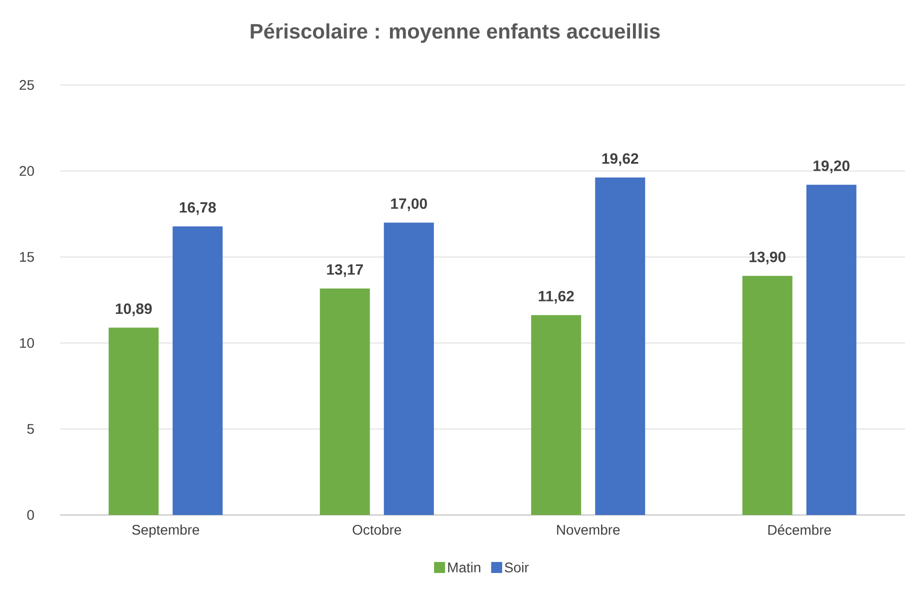  Describe the element at coordinates (166, 531) in the screenshot. I see `x-tick-label: Septembre` at that location.